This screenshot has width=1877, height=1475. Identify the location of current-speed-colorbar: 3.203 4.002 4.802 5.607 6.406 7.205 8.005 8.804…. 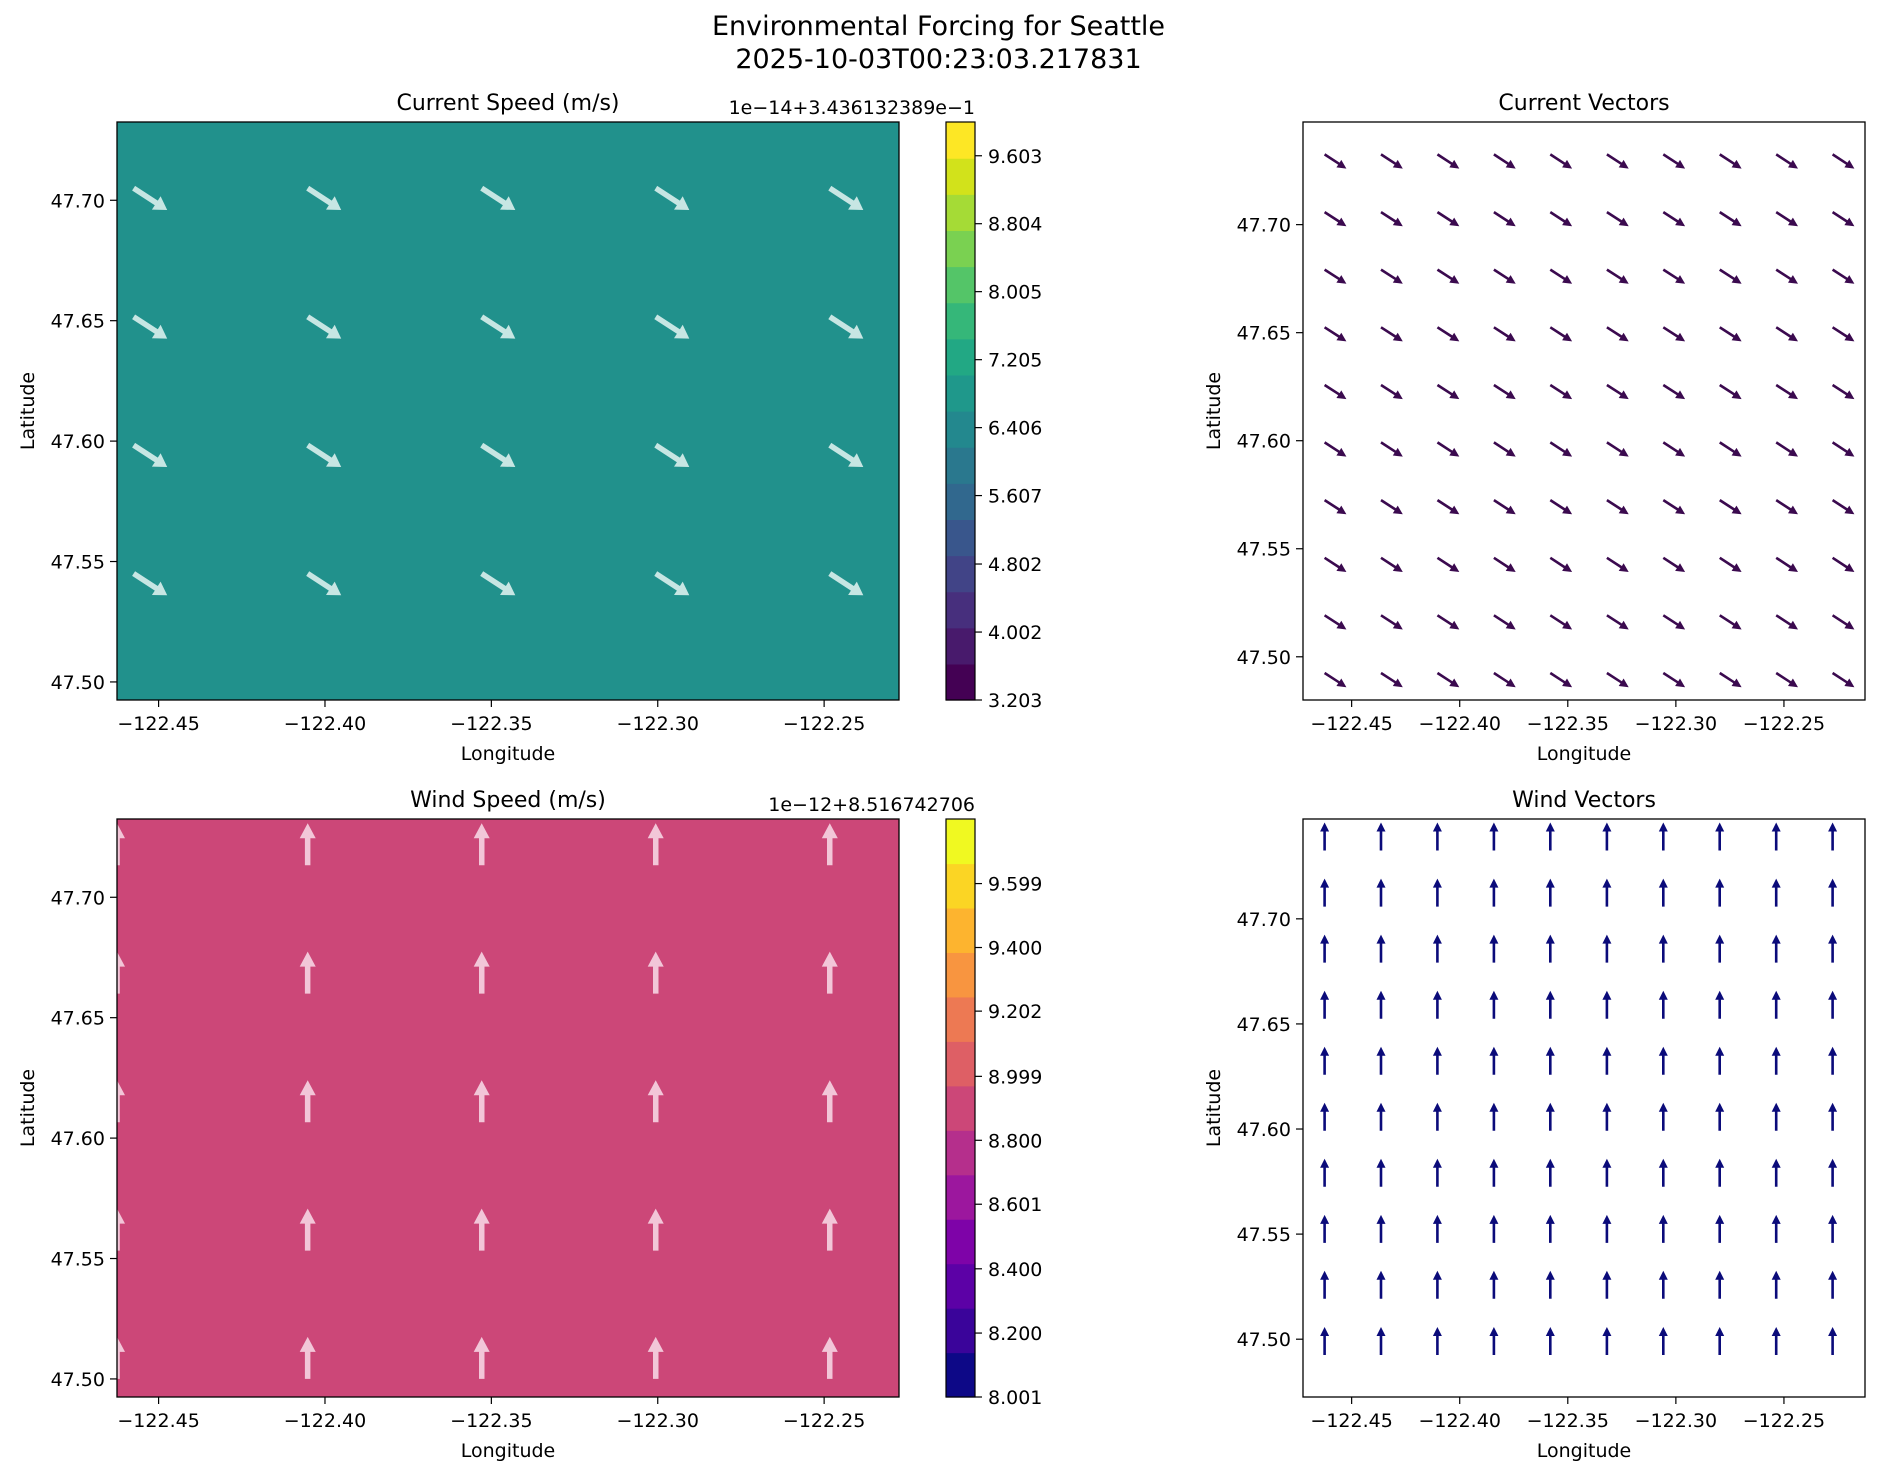
(886, 404).